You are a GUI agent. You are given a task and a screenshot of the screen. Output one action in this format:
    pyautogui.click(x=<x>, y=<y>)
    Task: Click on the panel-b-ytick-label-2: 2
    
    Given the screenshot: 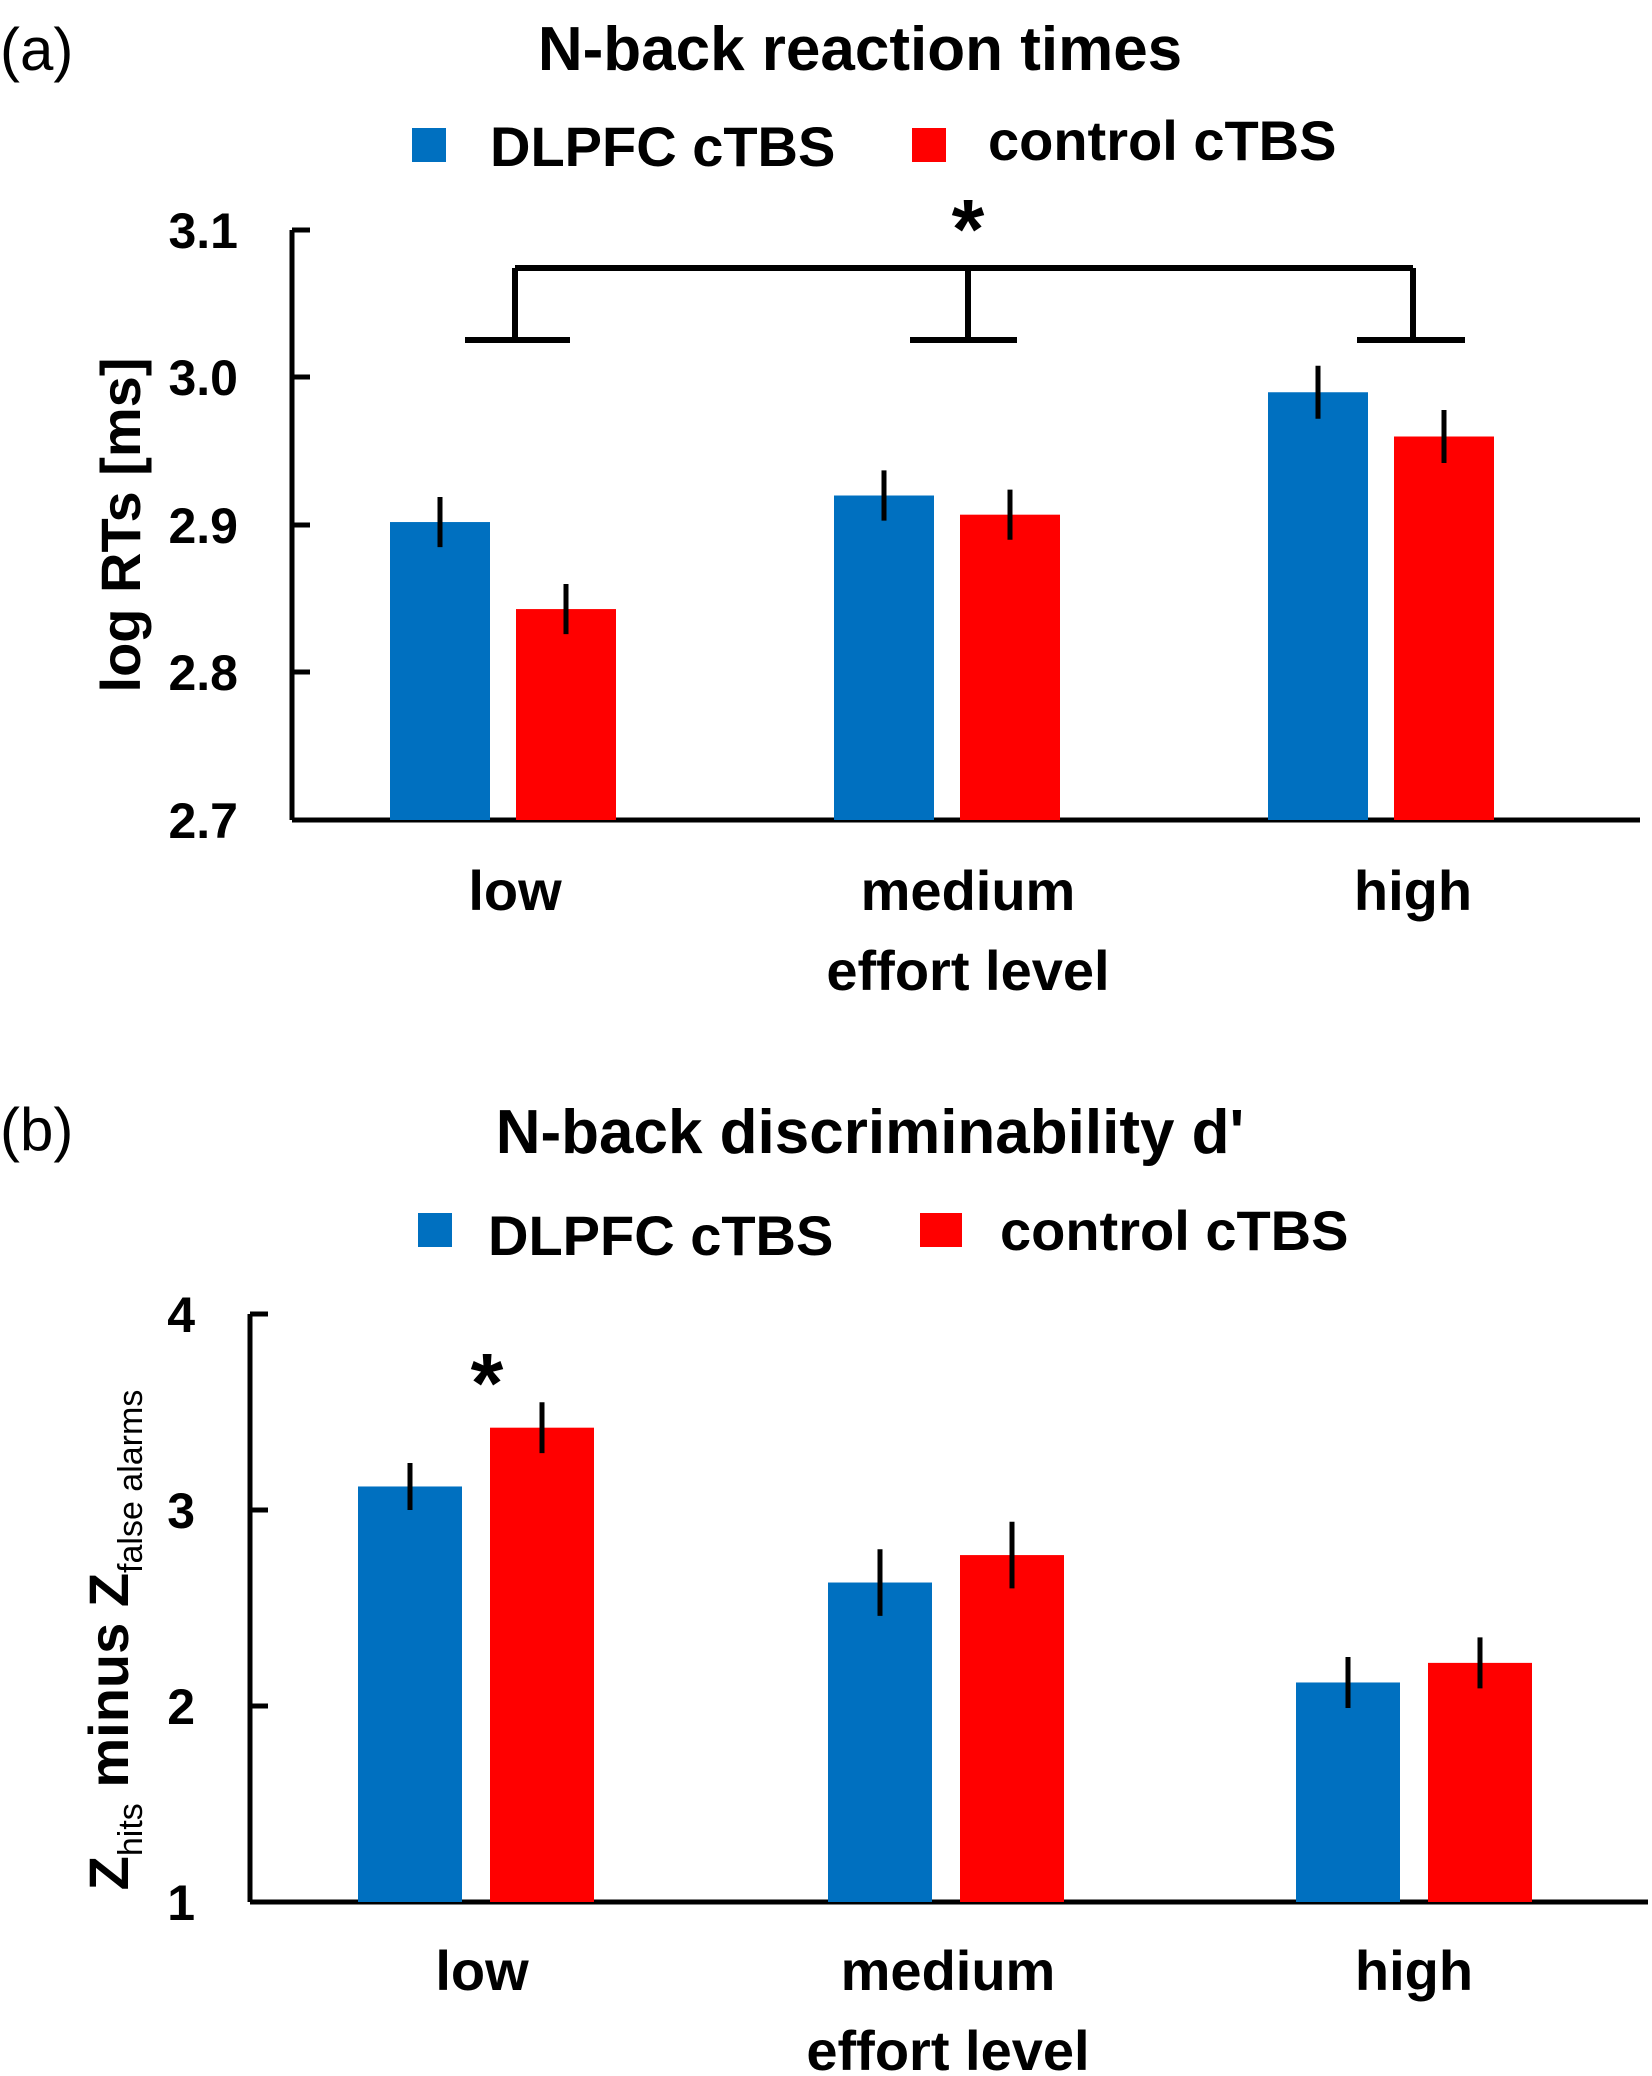 What is the action you would take?
    pyautogui.click(x=181, y=1707)
    